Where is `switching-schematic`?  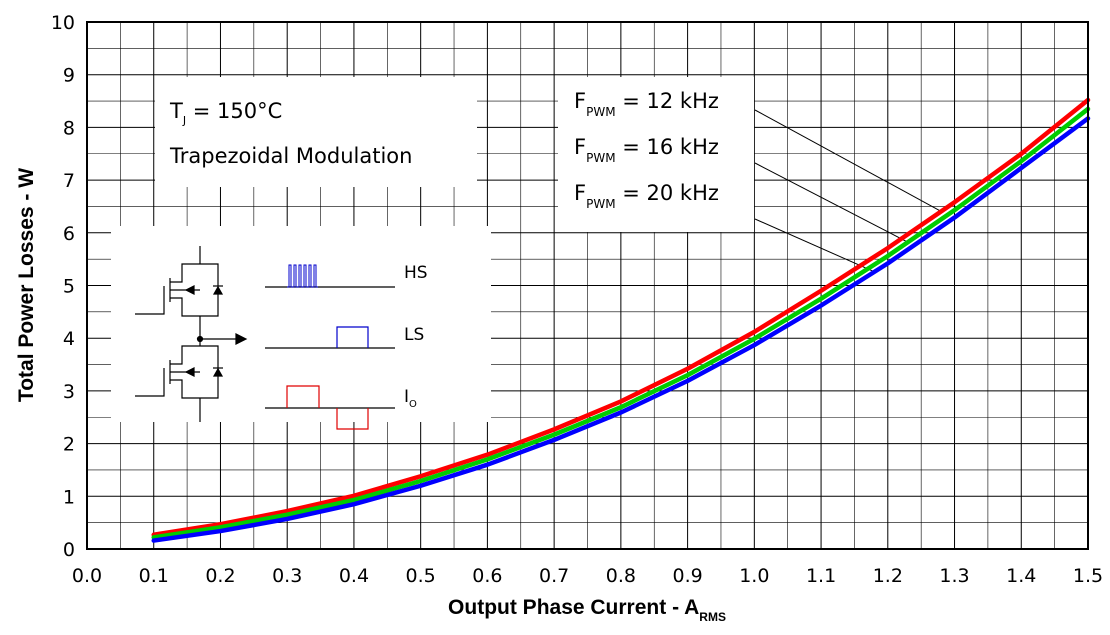 switching-schematic is located at coordinates (265, 338).